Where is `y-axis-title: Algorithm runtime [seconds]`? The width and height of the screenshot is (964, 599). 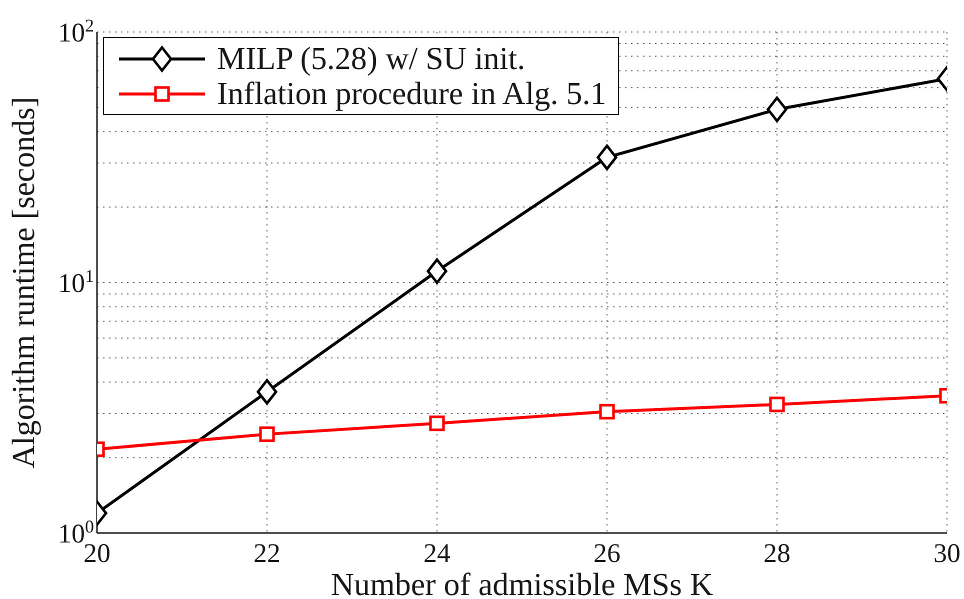
y-axis-title: Algorithm runtime [seconds] is located at coordinates (23, 282).